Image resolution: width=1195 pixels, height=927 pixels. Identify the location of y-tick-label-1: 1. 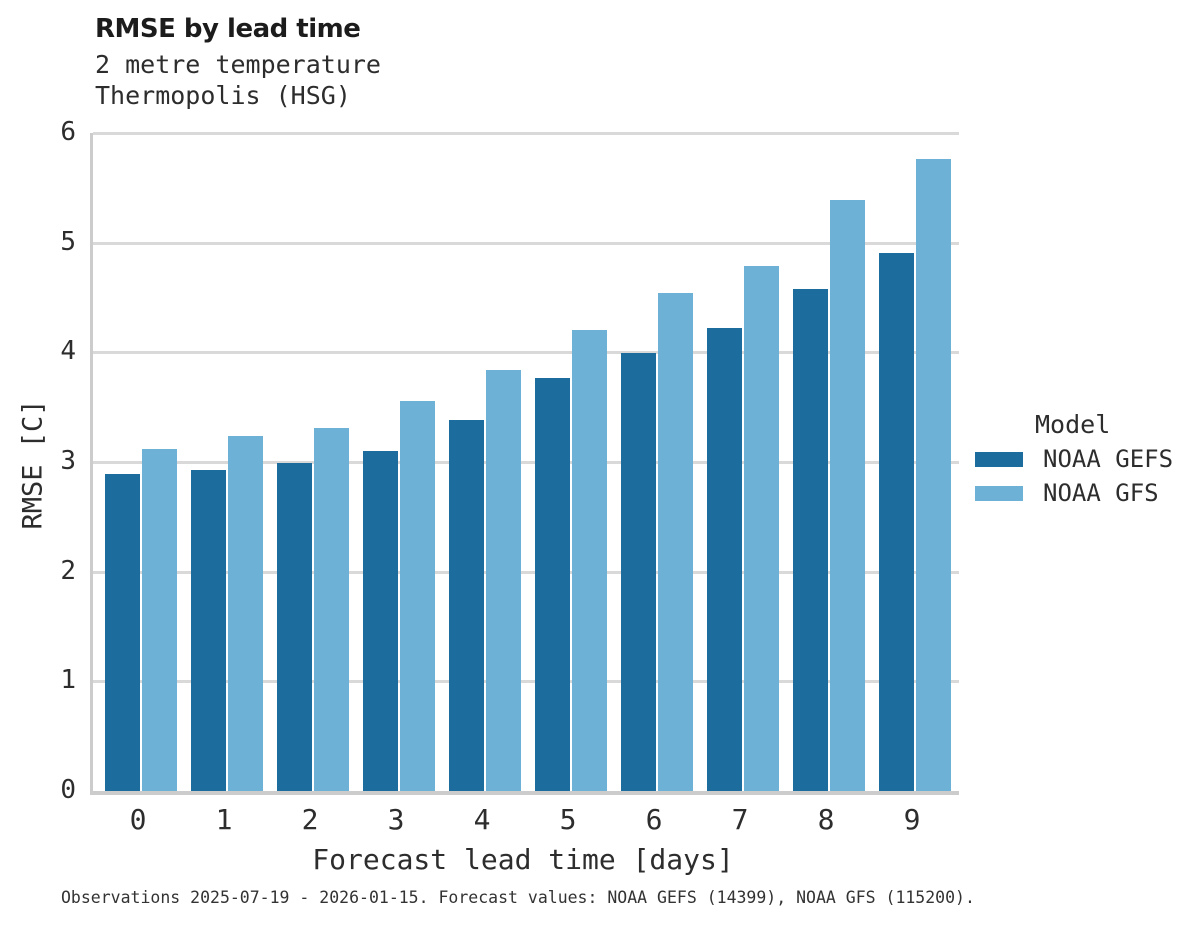
(68, 680).